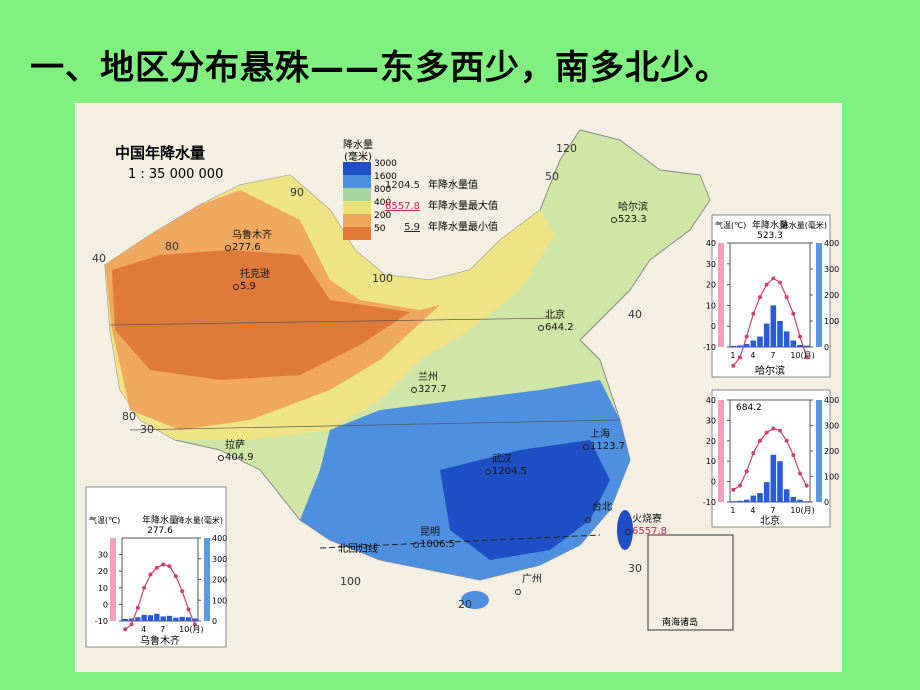 Image resolution: width=920 pixels, height=690 pixels. What do you see at coordinates (143, 629) in the screenshot?
I see `month-label: 4` at bounding box center [143, 629].